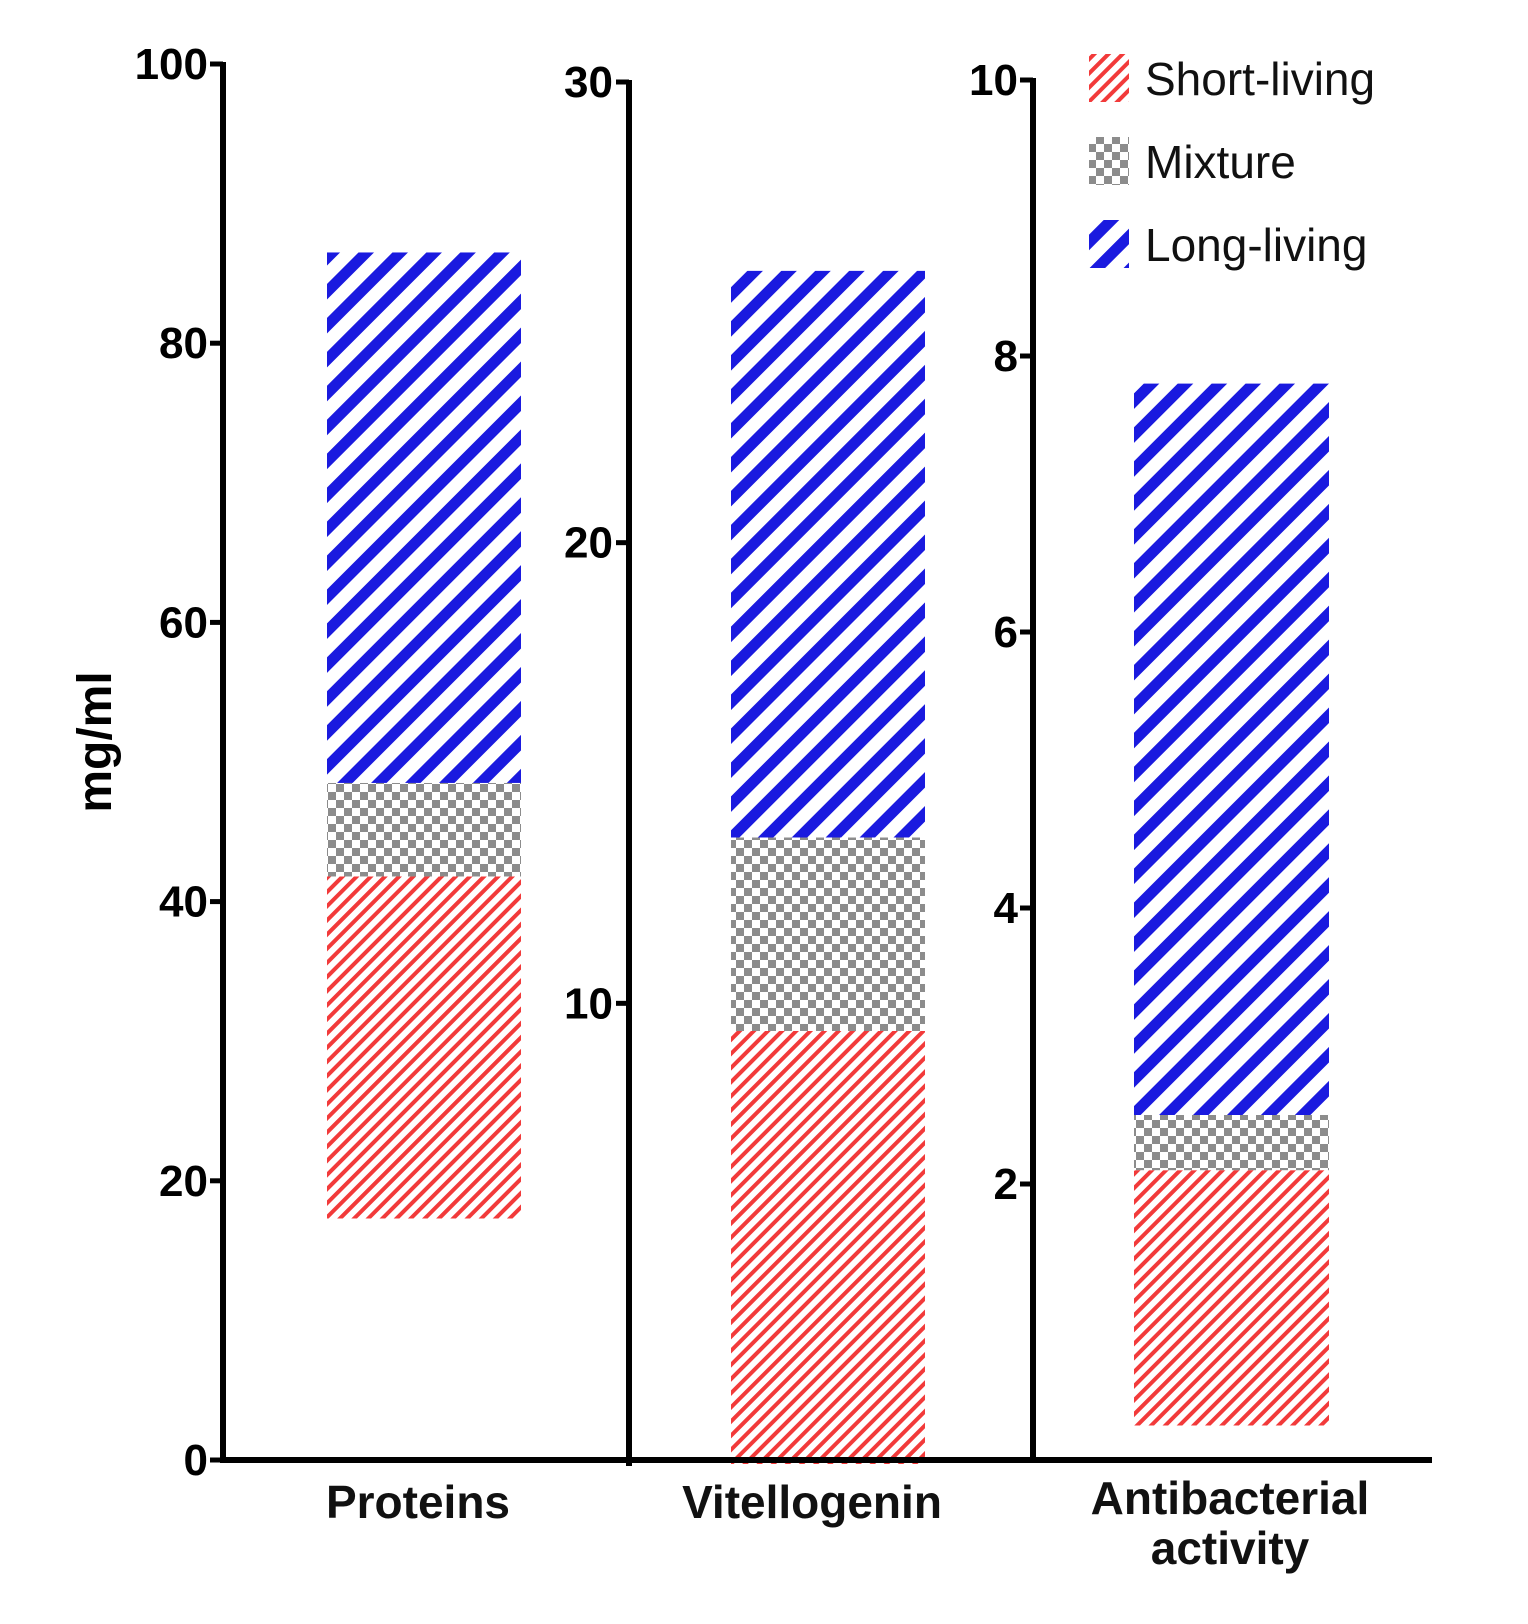 This screenshot has width=1528, height=1624. What do you see at coordinates (1230, 1498) in the screenshot?
I see `category-label-antibacterial-line1: Antibacterial` at bounding box center [1230, 1498].